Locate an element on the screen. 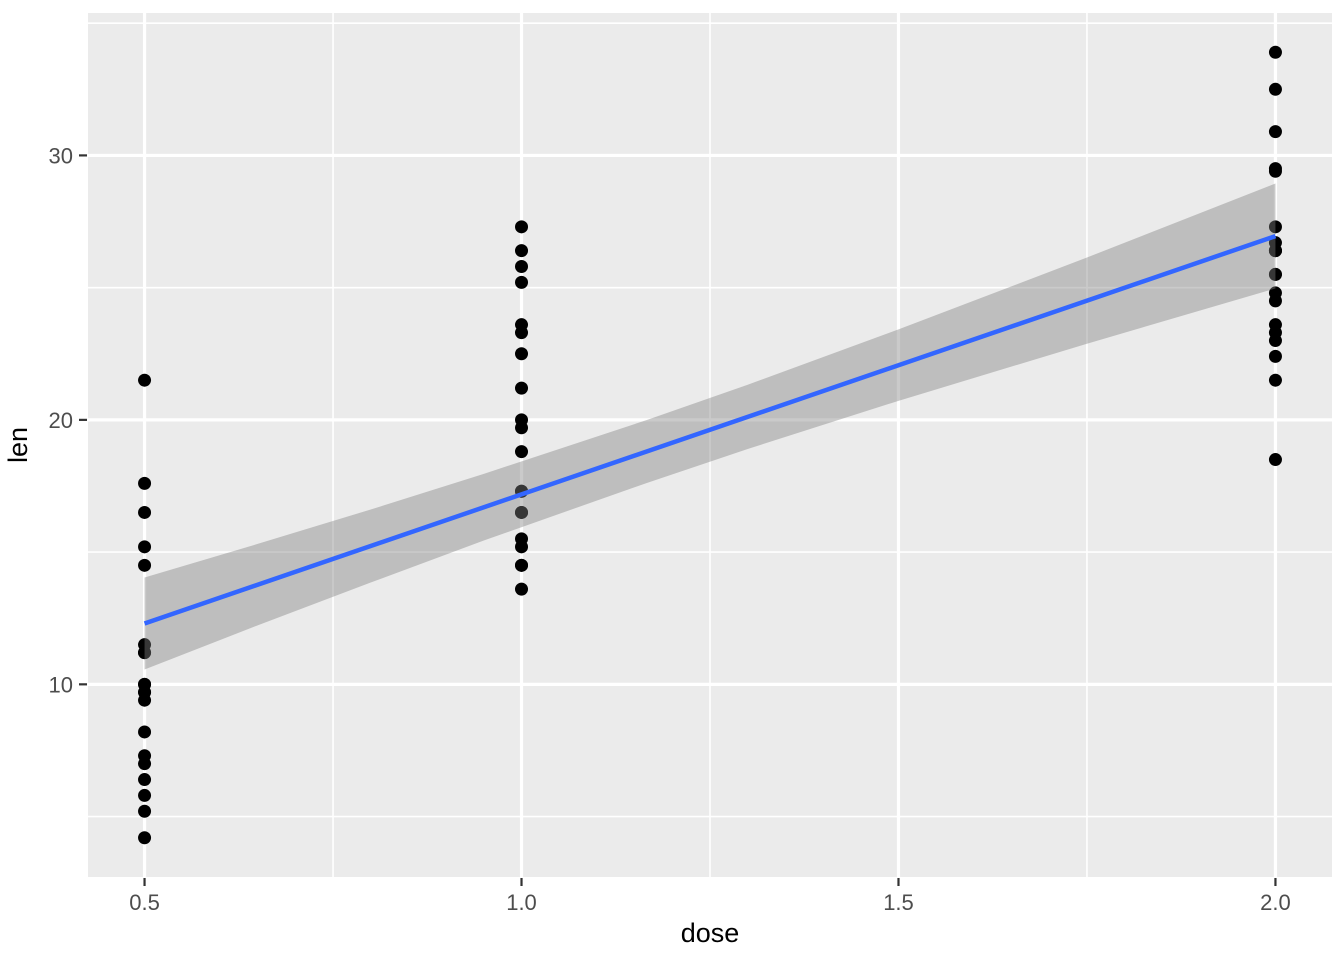 This screenshot has height=960, width=1344. x-tick-label: 1.5 is located at coordinates (898, 902).